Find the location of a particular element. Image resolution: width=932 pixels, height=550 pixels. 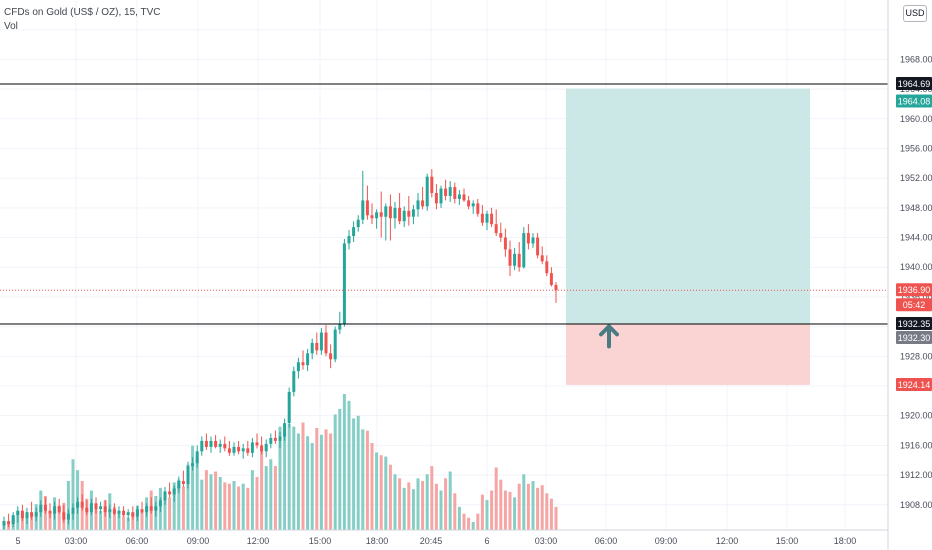

profit-target-zone is located at coordinates (688, 206).